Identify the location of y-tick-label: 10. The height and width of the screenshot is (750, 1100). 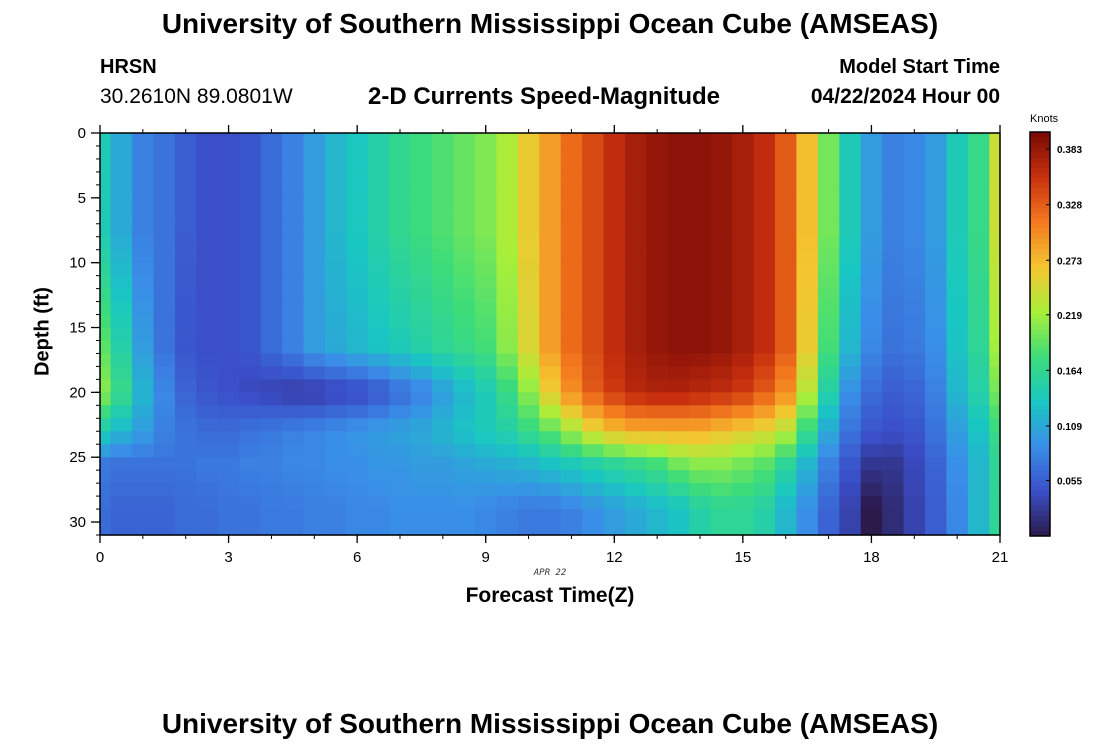
(77, 263).